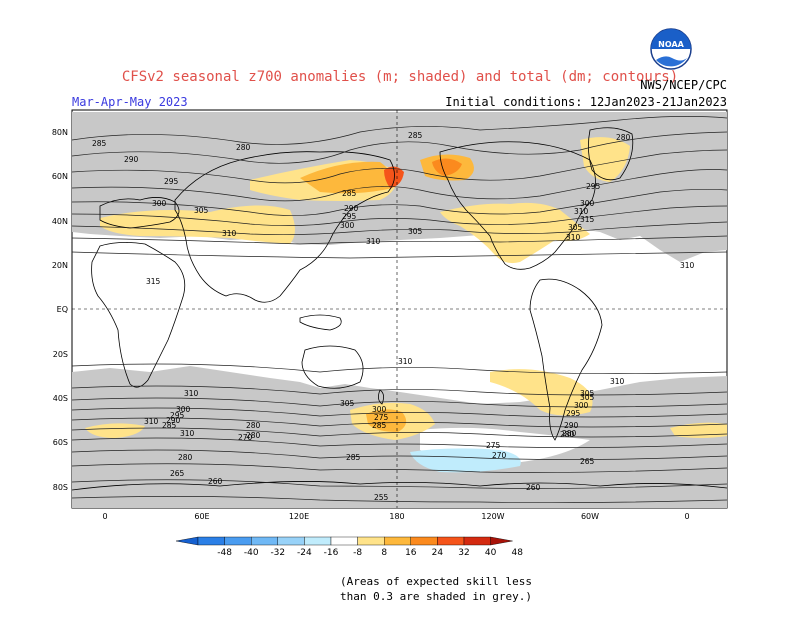 The image size is (800, 618). I want to click on colorbar-arrow-left, so click(187, 541).